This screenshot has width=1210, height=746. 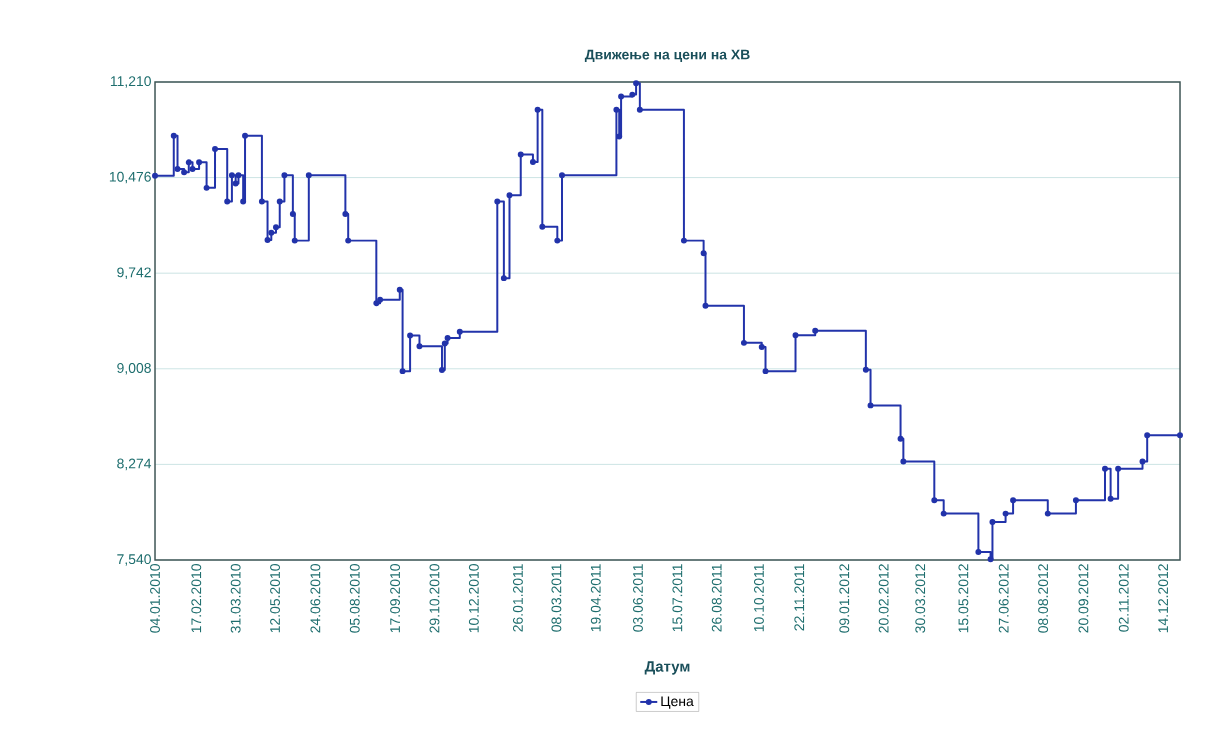 I want to click on x-tick-label: 17.02.2010, so click(x=196, y=598).